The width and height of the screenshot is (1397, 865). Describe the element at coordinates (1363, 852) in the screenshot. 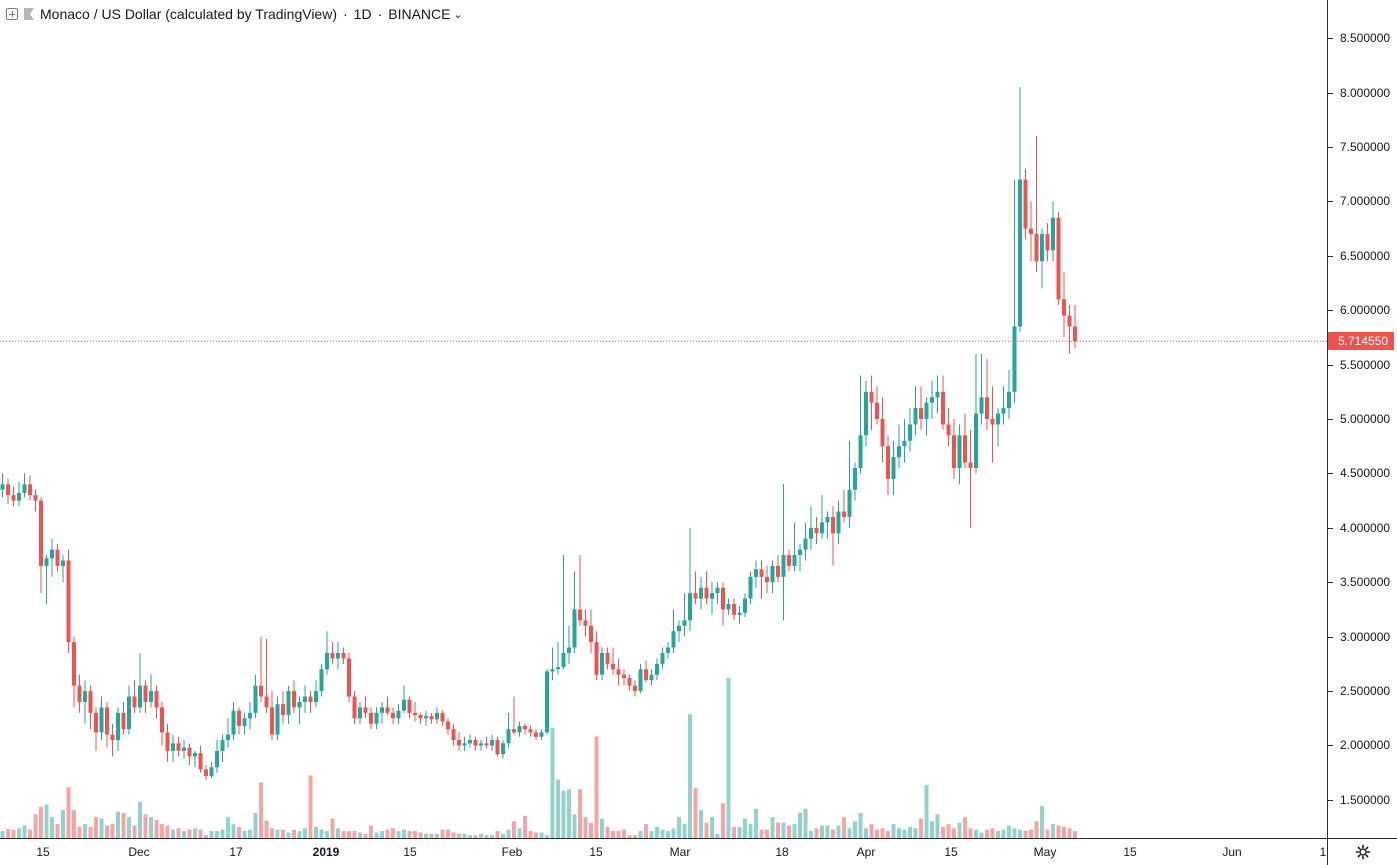

I see `gear-icon` at that location.